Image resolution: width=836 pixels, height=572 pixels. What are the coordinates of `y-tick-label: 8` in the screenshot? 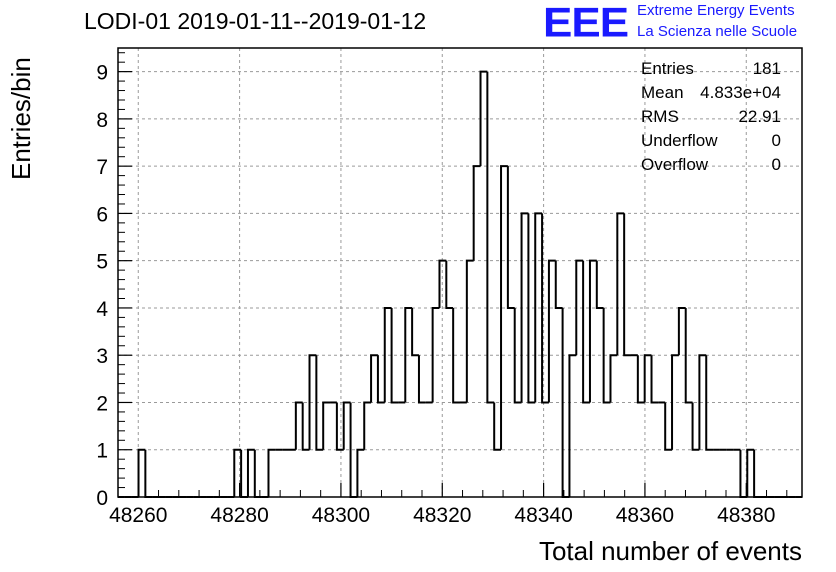 It's located at (102, 120).